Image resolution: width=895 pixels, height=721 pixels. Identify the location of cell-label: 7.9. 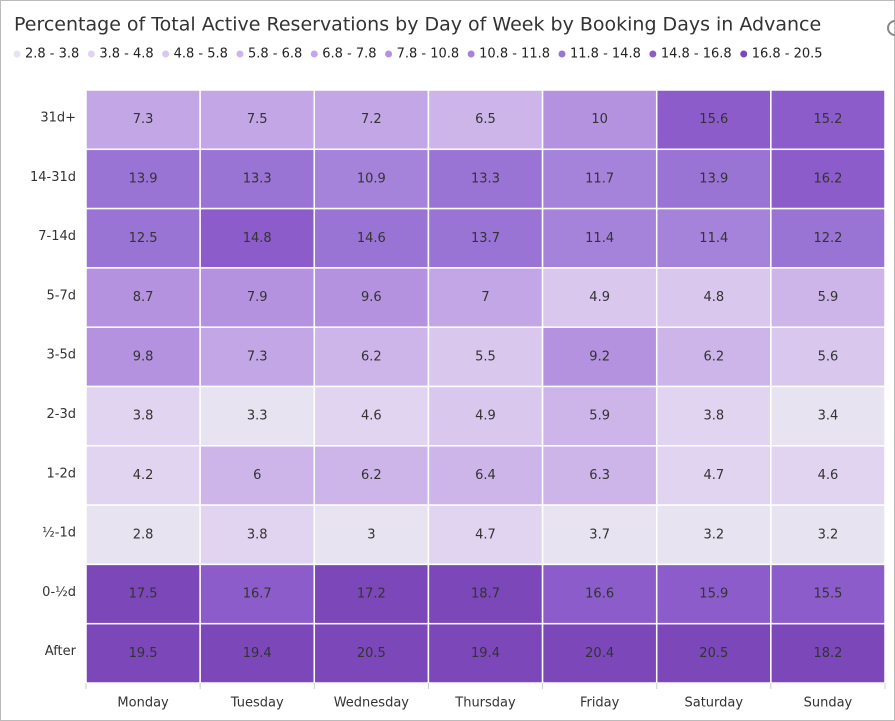
(257, 297).